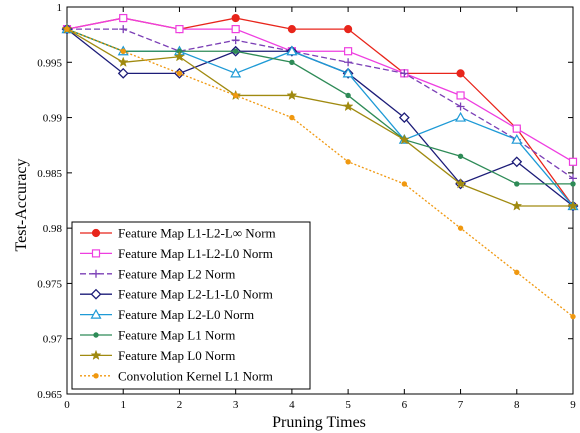 Image resolution: width=580 pixels, height=433 pixels. I want to click on legend-label: Convolution Kernel L1 Norm, so click(195, 375).